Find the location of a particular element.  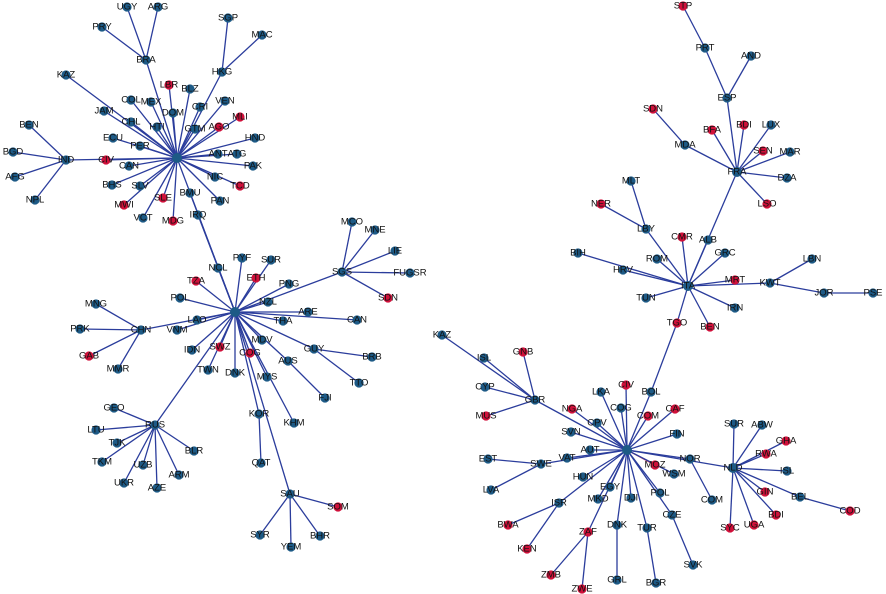

node-irn is located at coordinates (735, 308).